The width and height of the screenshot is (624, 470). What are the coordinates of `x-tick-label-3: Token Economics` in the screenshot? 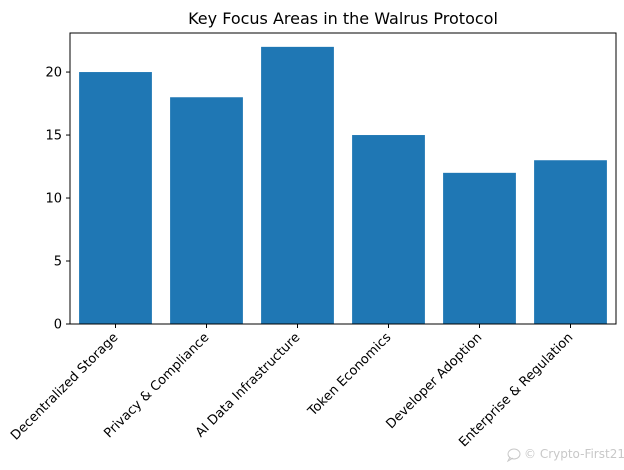 It's located at (350, 375).